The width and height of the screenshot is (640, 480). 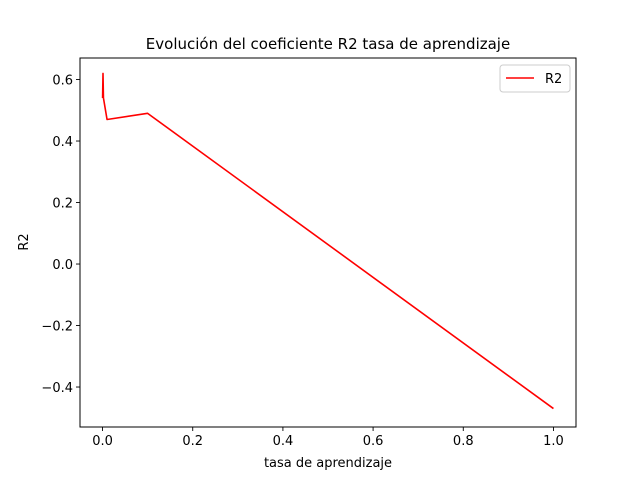 What do you see at coordinates (24, 241) in the screenshot?
I see `y-axis-label: R2` at bounding box center [24, 241].